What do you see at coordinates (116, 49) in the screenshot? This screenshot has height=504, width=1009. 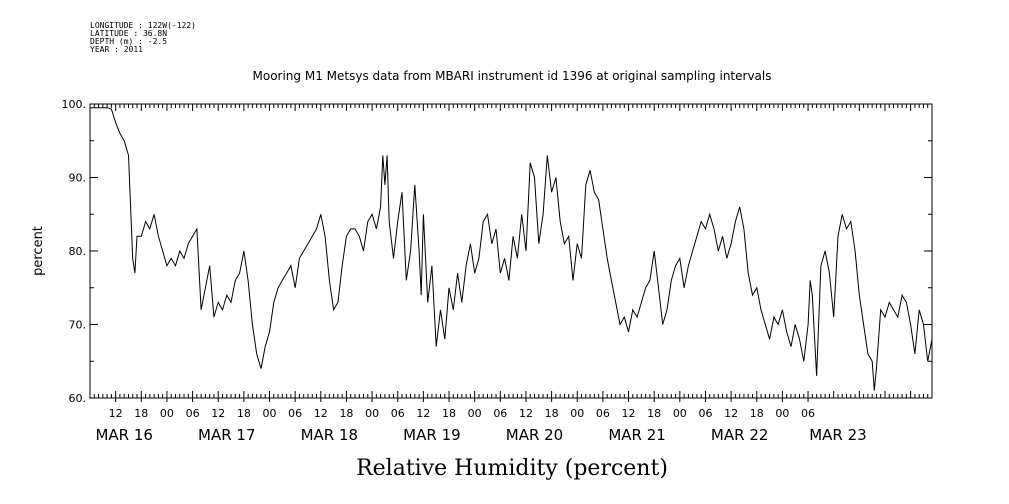 I see `year-label: YEAR : 2011` at bounding box center [116, 49].